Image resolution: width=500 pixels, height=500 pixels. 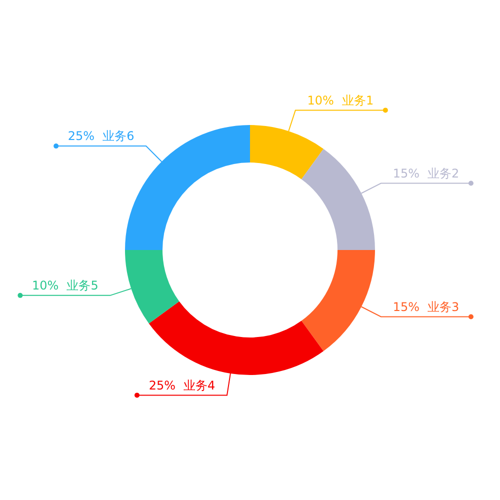 What do you see at coordinates (82, 285) in the screenshot?
I see `slice-label: 业务5` at bounding box center [82, 285].